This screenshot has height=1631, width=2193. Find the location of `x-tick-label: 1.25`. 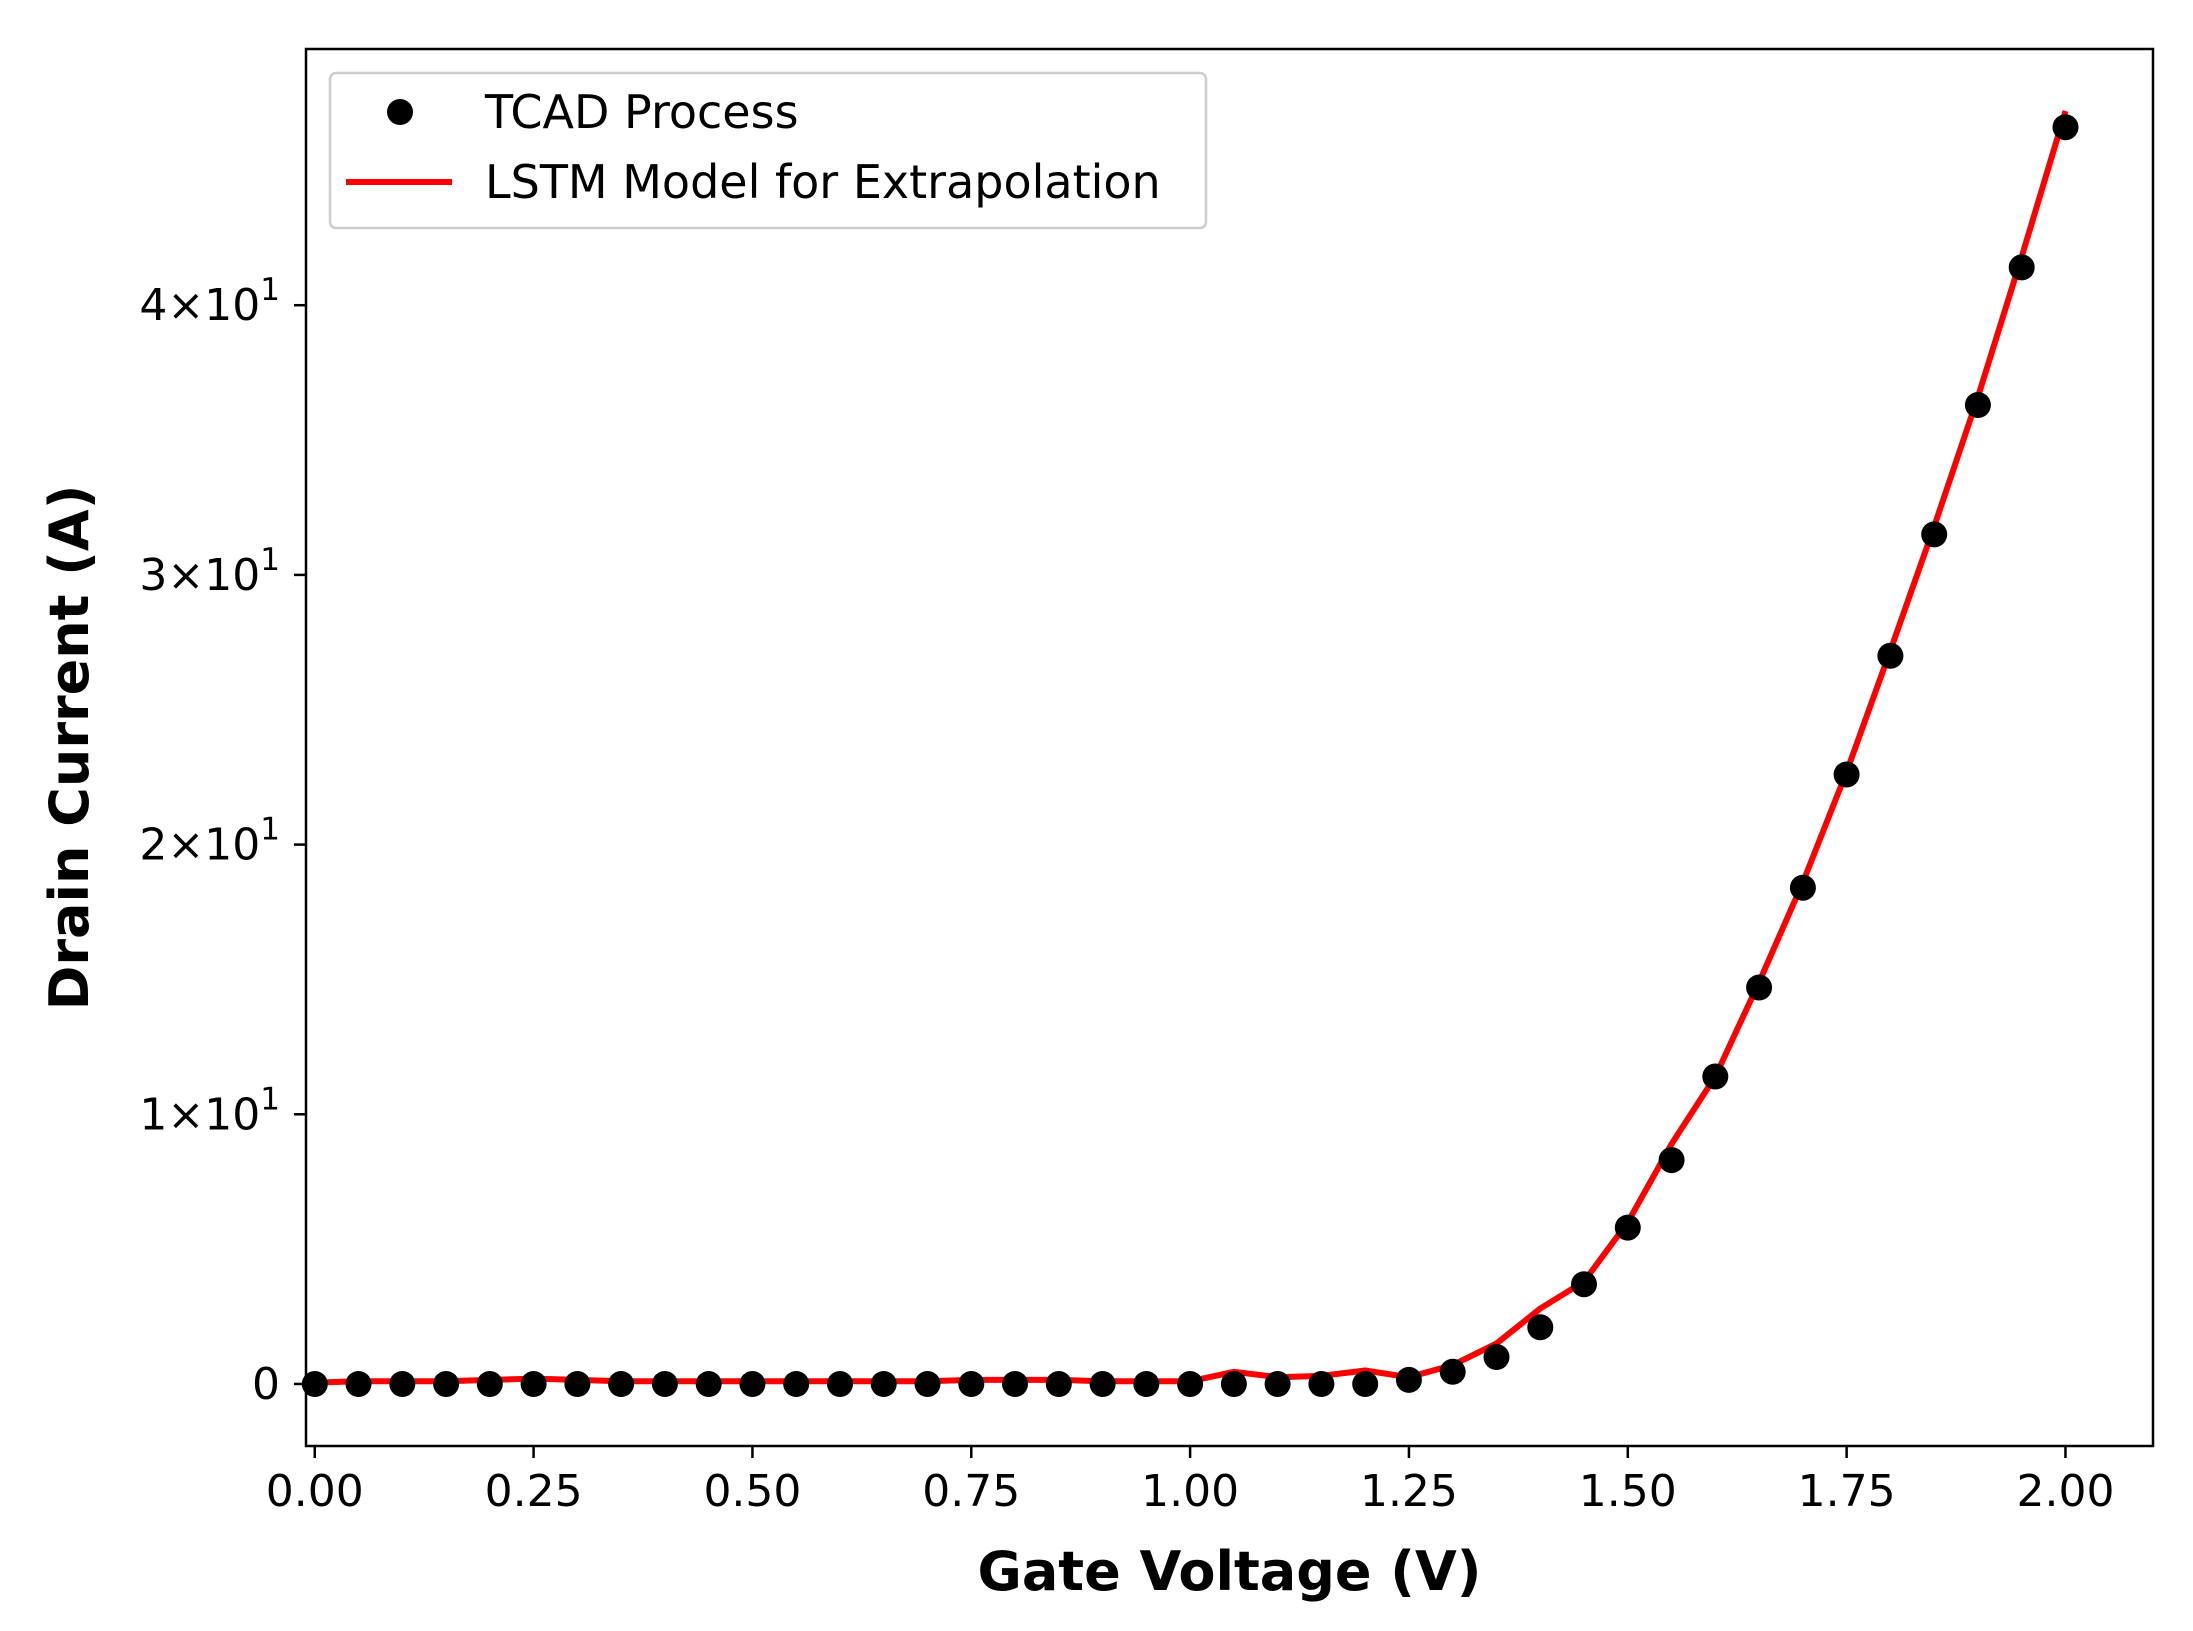

x-tick-label: 1.25 is located at coordinates (1409, 1491).